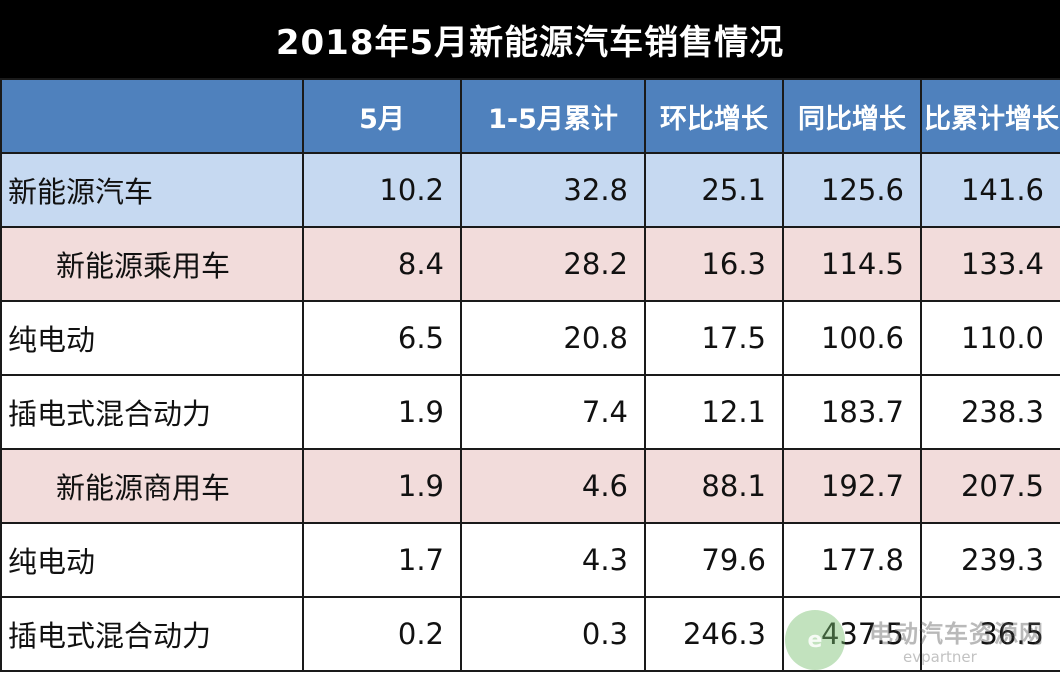  What do you see at coordinates (714, 634) in the screenshot?
I see `cell-mom: 246.3` at bounding box center [714, 634].